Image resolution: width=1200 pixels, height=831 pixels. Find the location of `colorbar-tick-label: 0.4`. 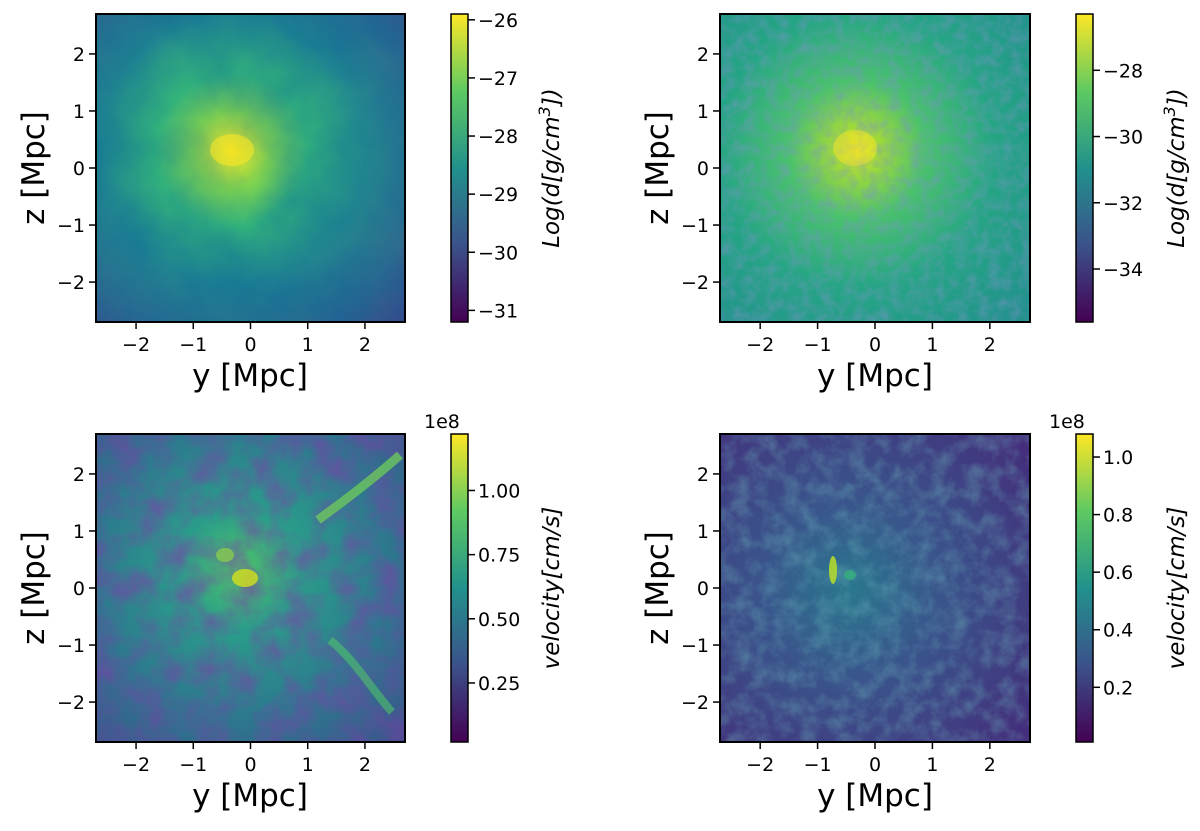

colorbar-tick-label: 0.4 is located at coordinates (1118, 631).